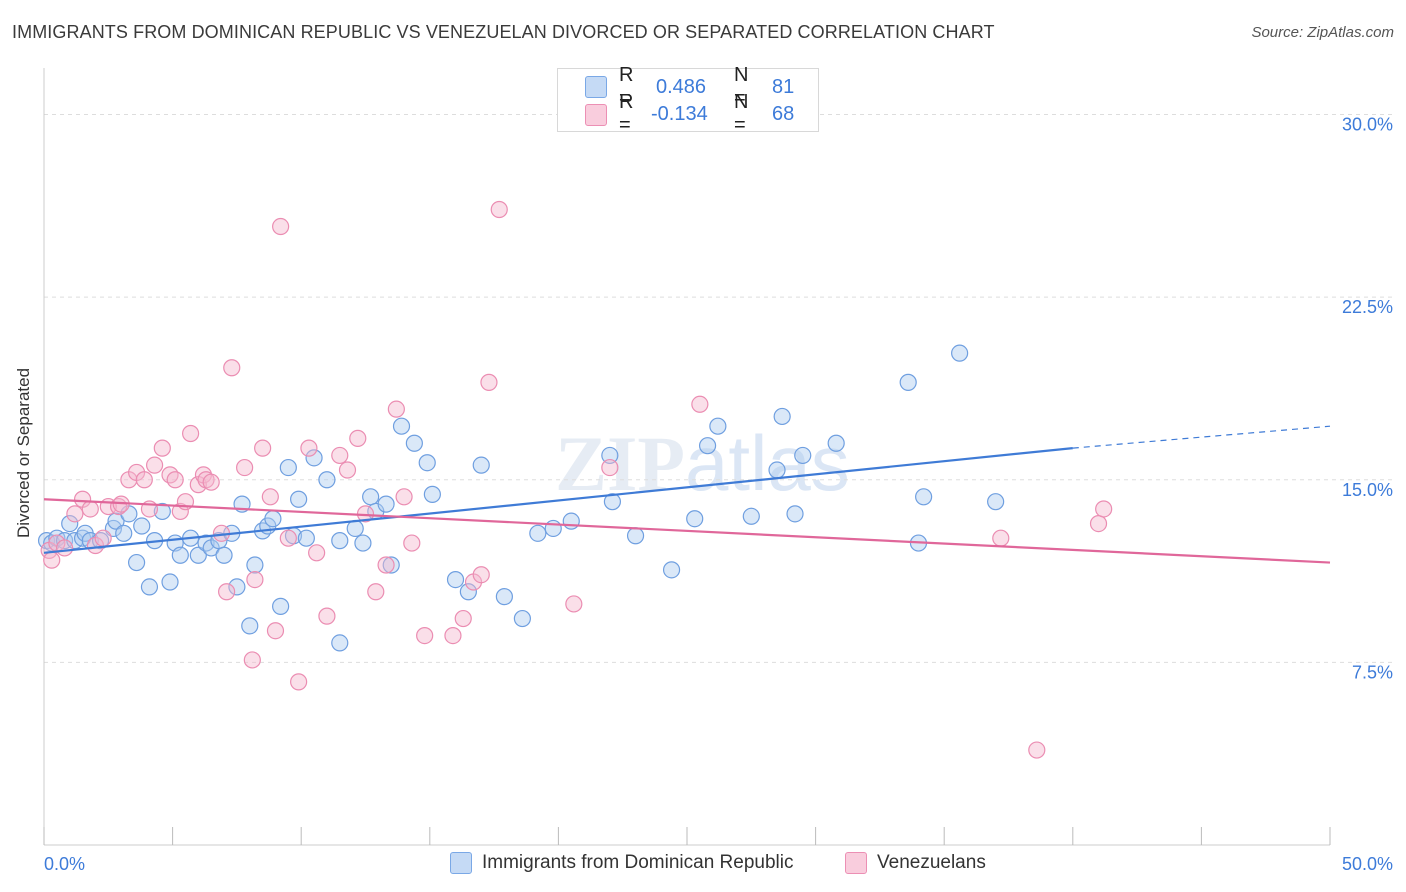  What do you see at coordinates (687, 531) in the screenshot?
I see `trendline-venezuelans` at bounding box center [687, 531].